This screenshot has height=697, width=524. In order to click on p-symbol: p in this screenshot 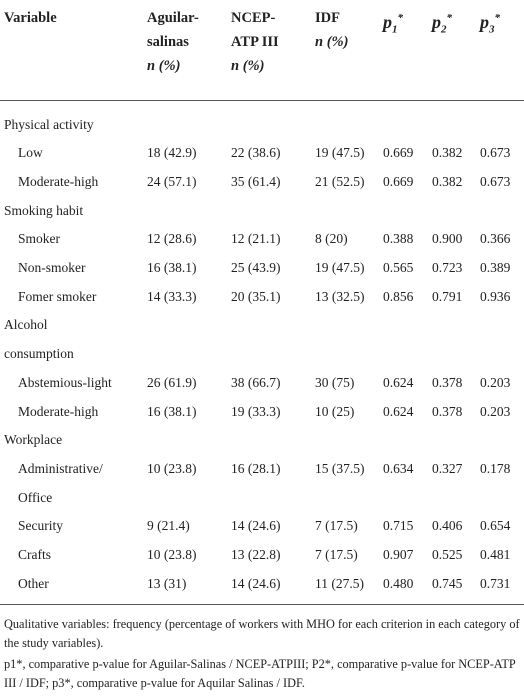, I will do `click(436, 22)`.